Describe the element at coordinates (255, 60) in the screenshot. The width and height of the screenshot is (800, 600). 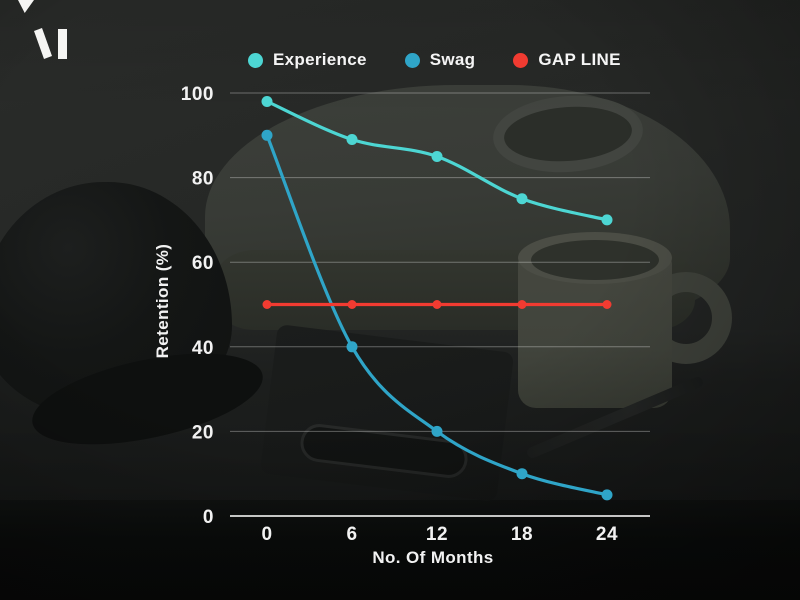
I see `experience-dot-icon` at that location.